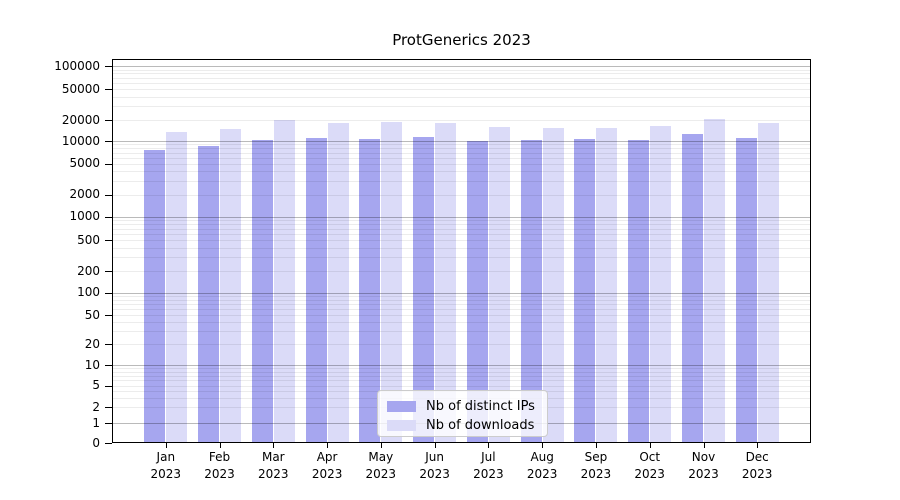  I want to click on legend-swatch-distinct-ips, so click(401, 406).